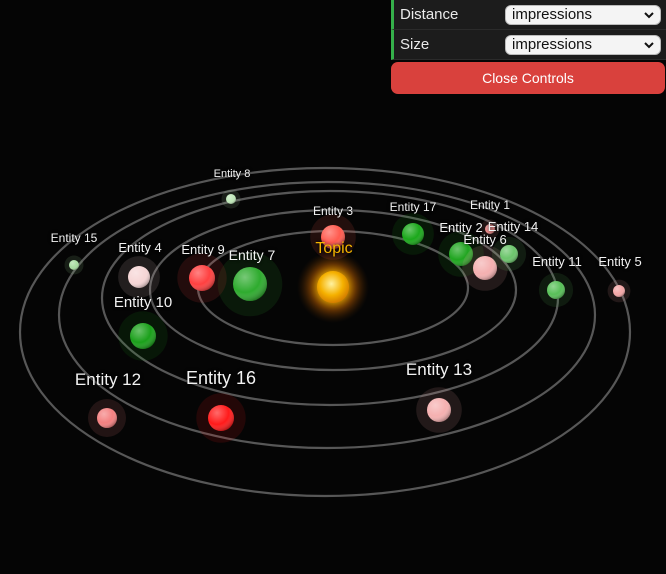  Describe the element at coordinates (252, 255) in the screenshot. I see `planet-label: Entity 7` at that location.